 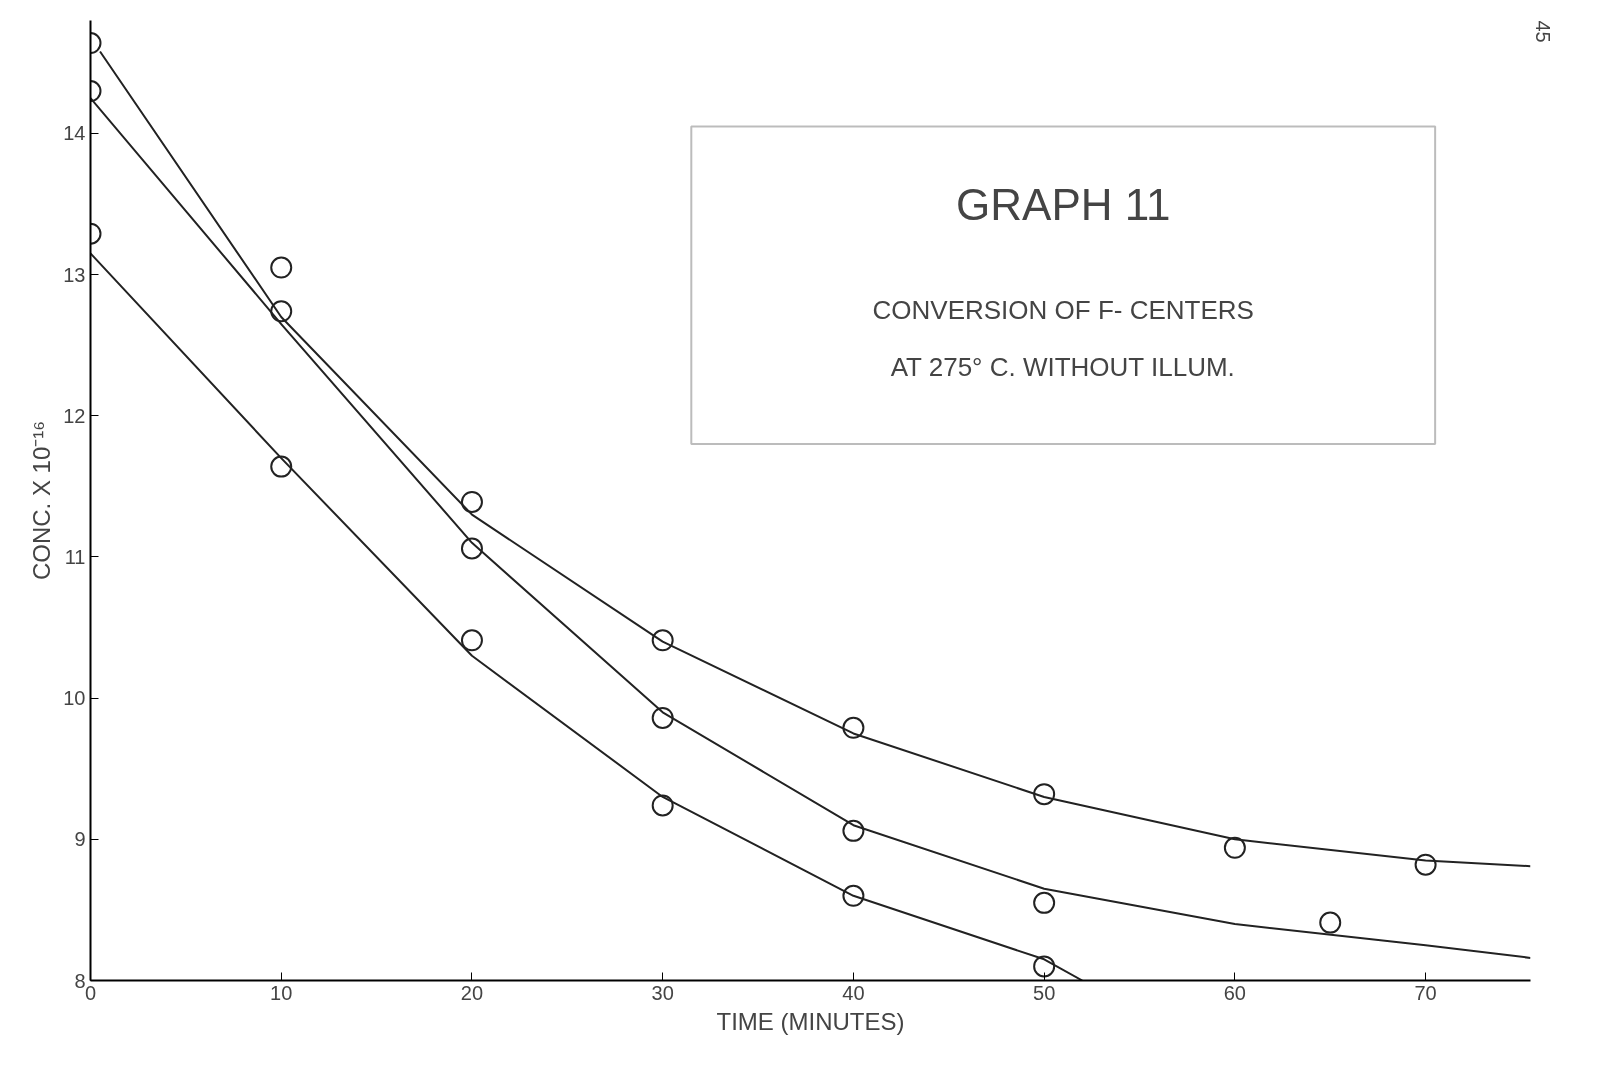 I want to click on x-tick-label: 70, so click(x=1425, y=992).